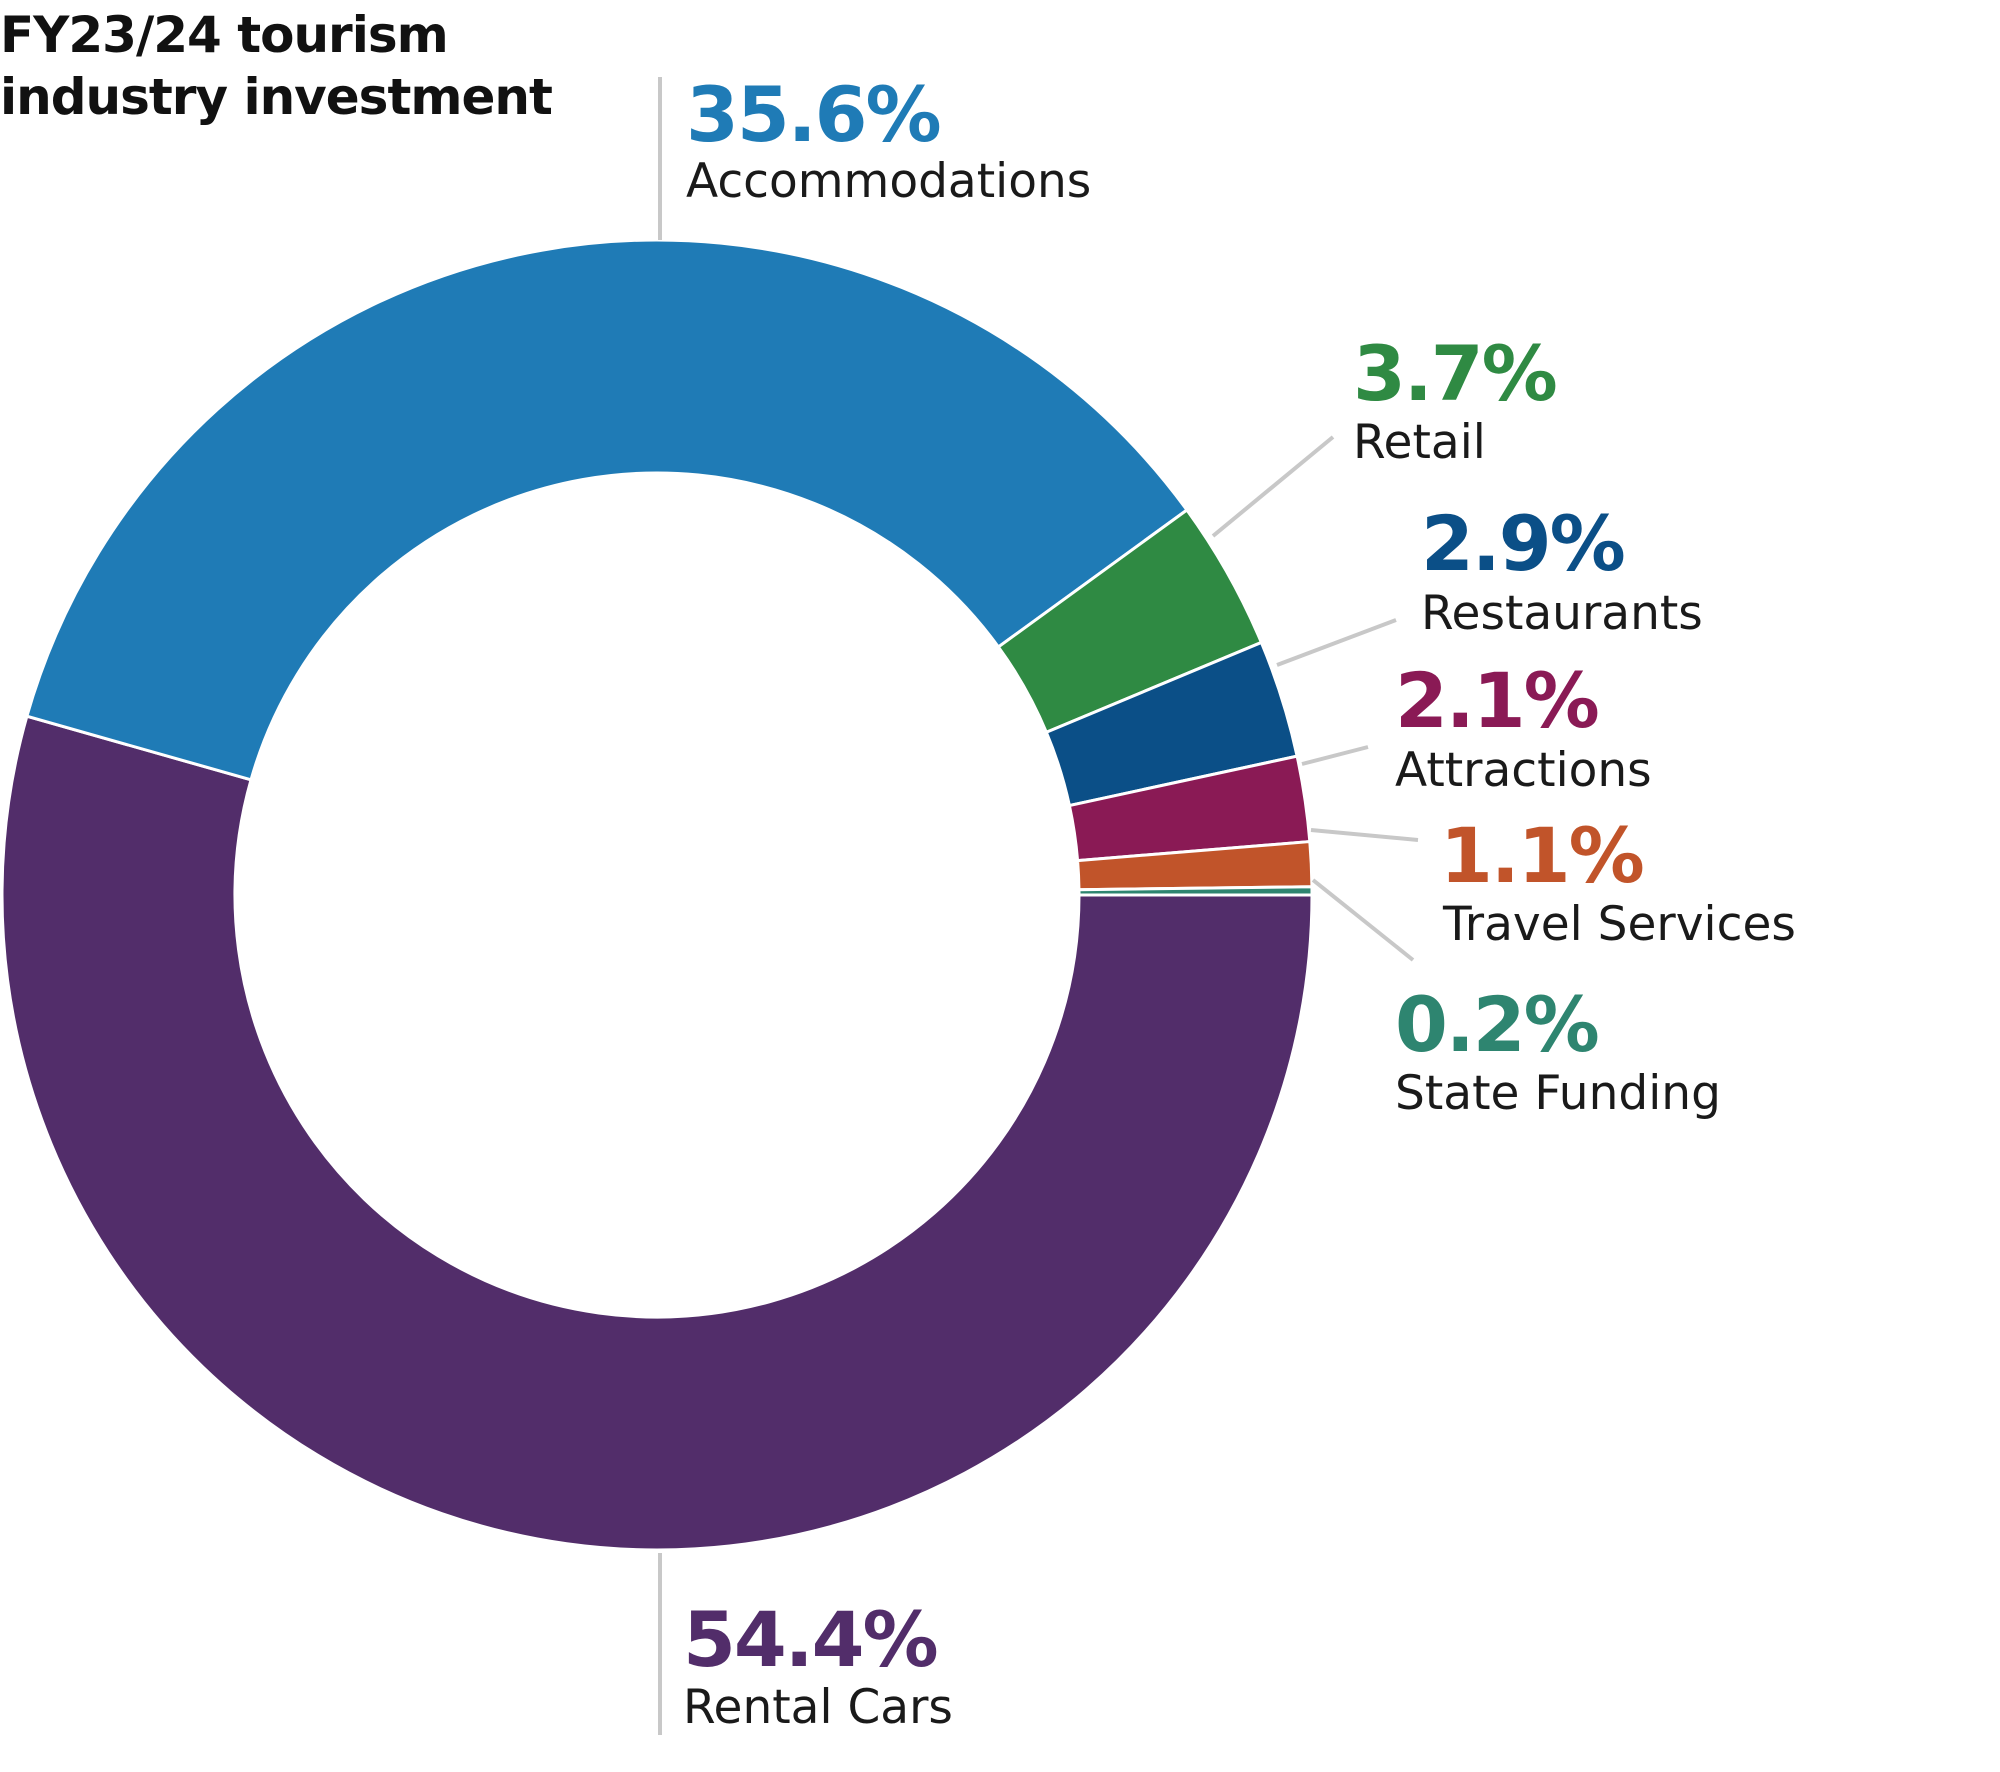 The image size is (2000, 1772). I want to click on category-label-travel-services: Travel Services, so click(1619, 924).